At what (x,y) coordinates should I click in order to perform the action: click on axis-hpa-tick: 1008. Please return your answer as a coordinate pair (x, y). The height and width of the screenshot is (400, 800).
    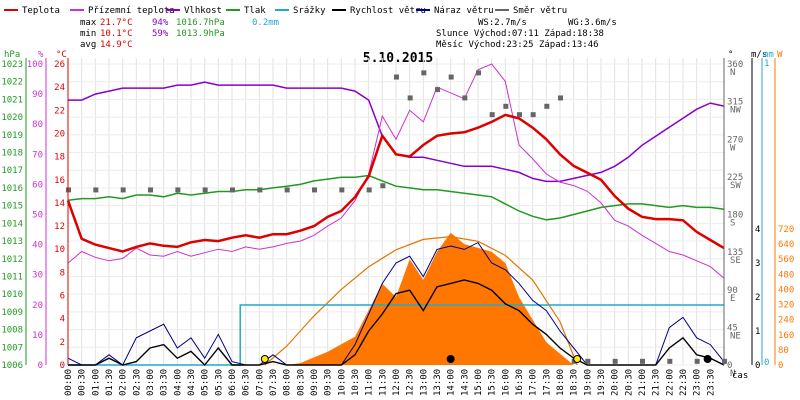
    Looking at the image, I should click on (12, 331).